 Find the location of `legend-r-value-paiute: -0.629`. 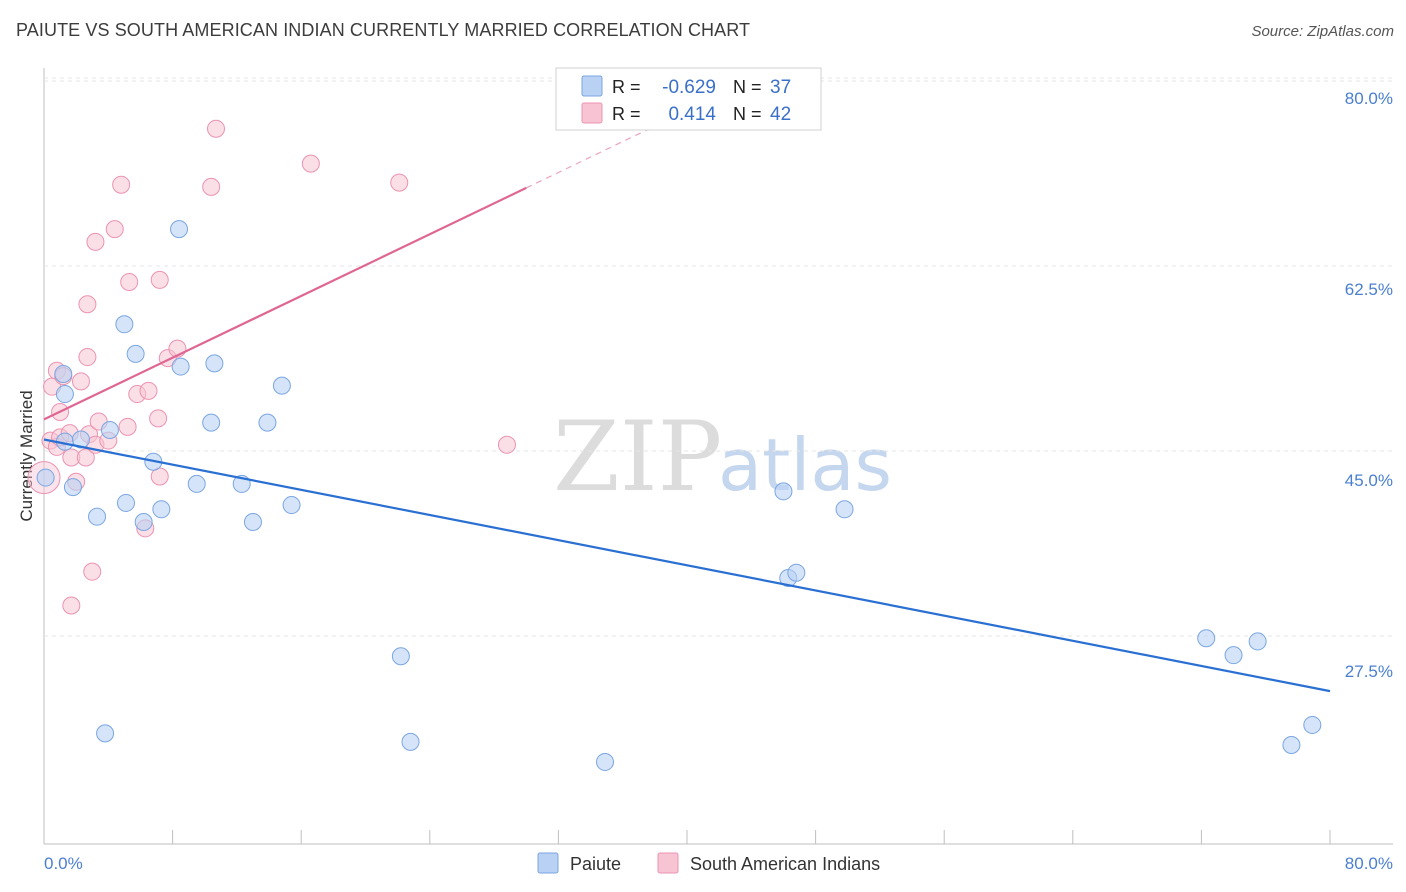

legend-r-value-paiute: -0.629 is located at coordinates (689, 87).